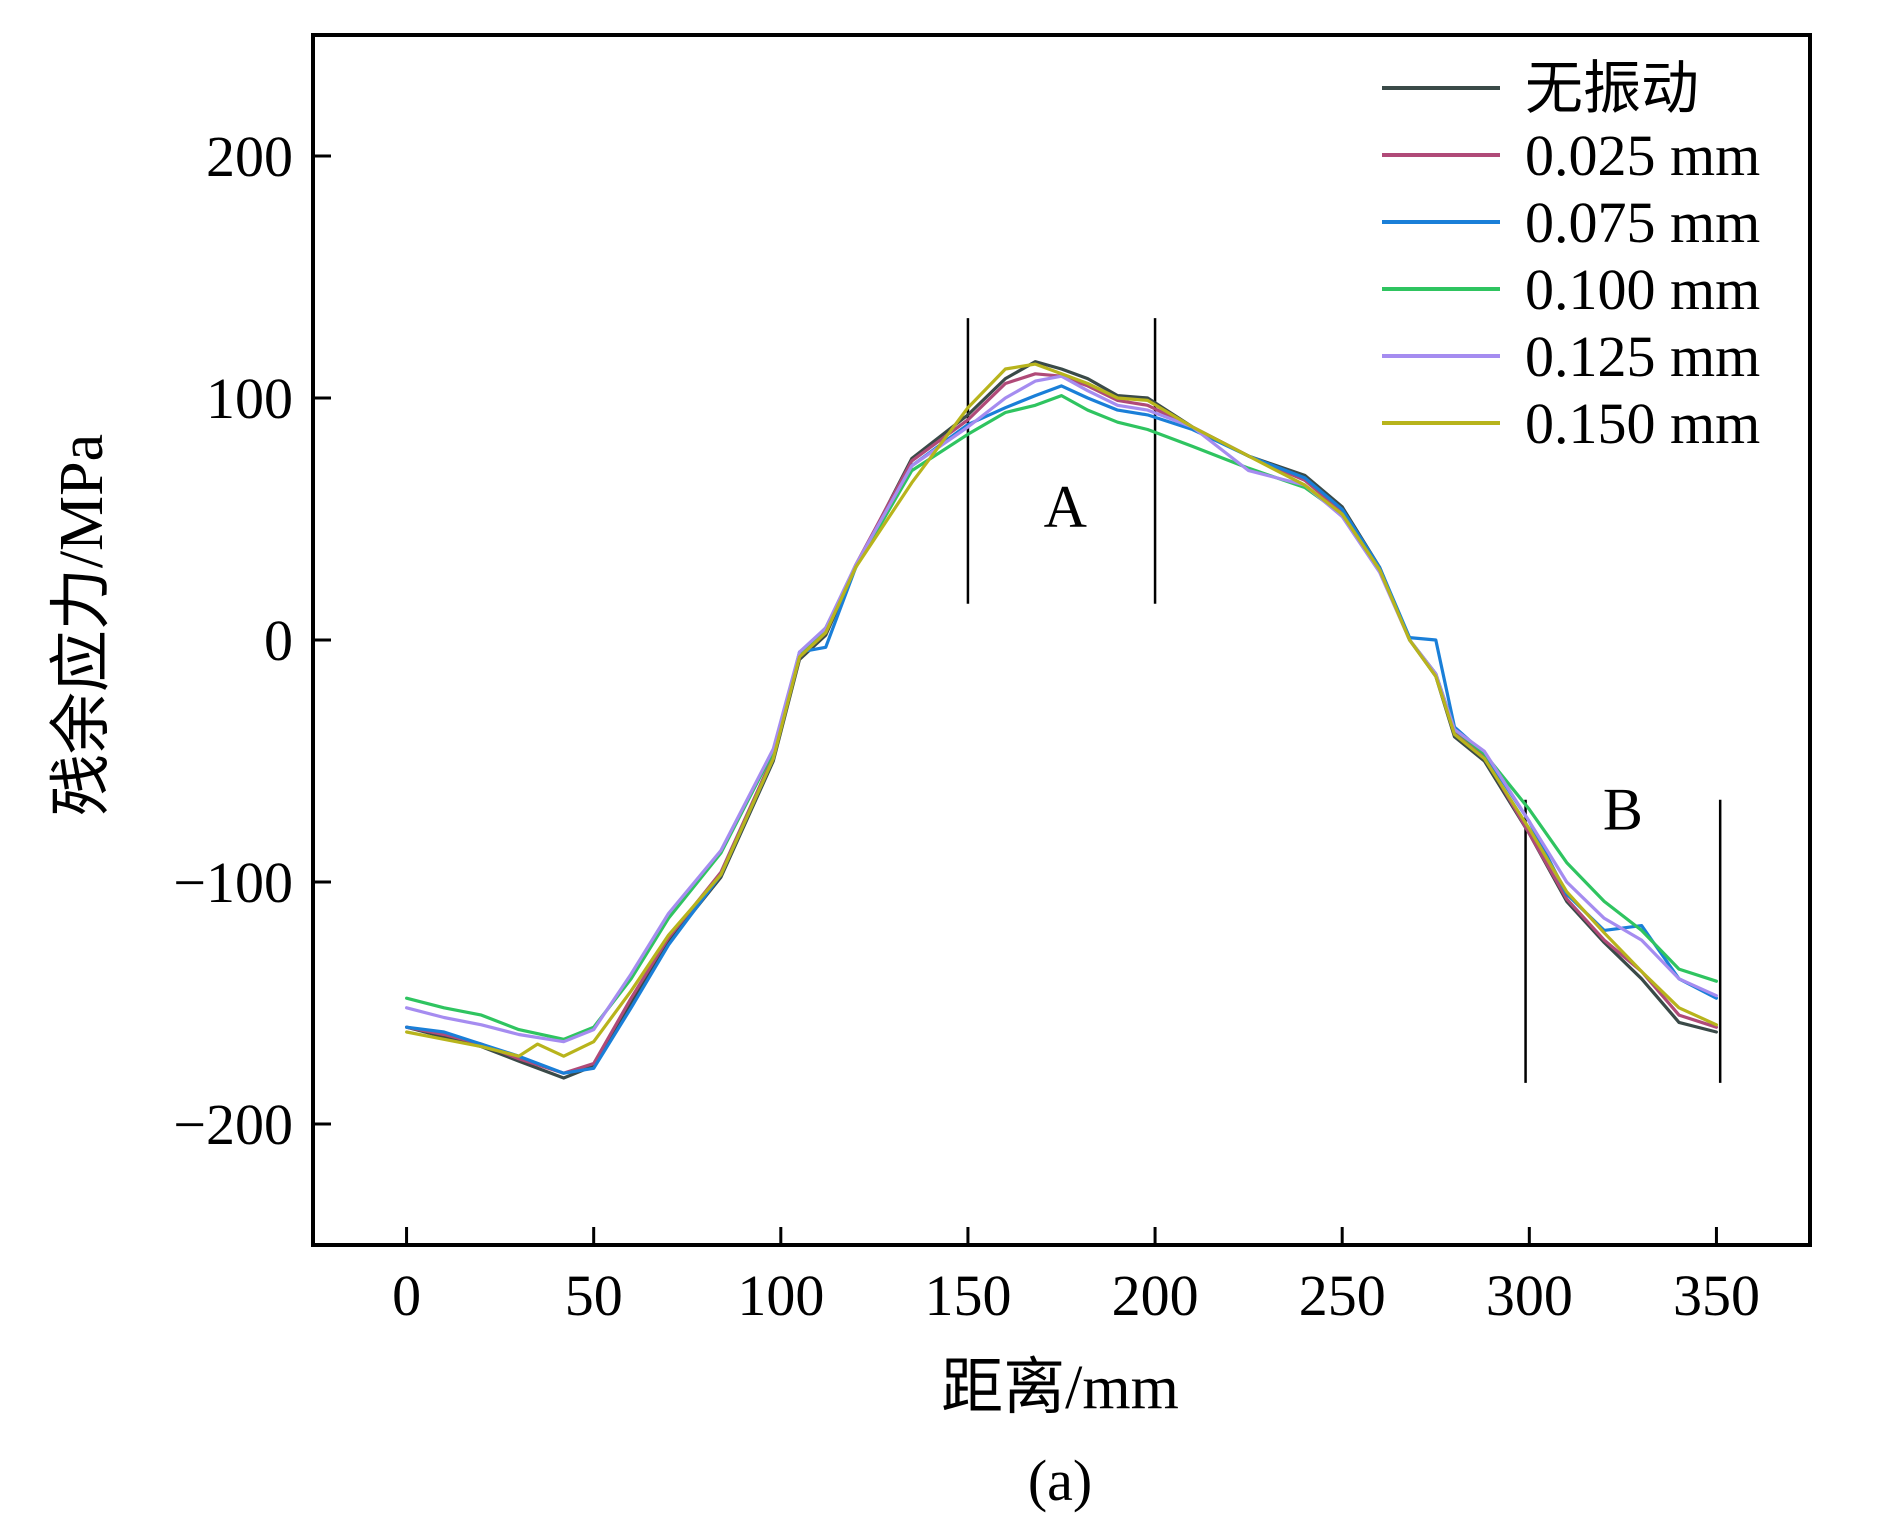 This screenshot has height=1535, width=1890. Describe the element at coordinates (1642, 222) in the screenshot. I see `legend-label: 0.075 mm` at that location.